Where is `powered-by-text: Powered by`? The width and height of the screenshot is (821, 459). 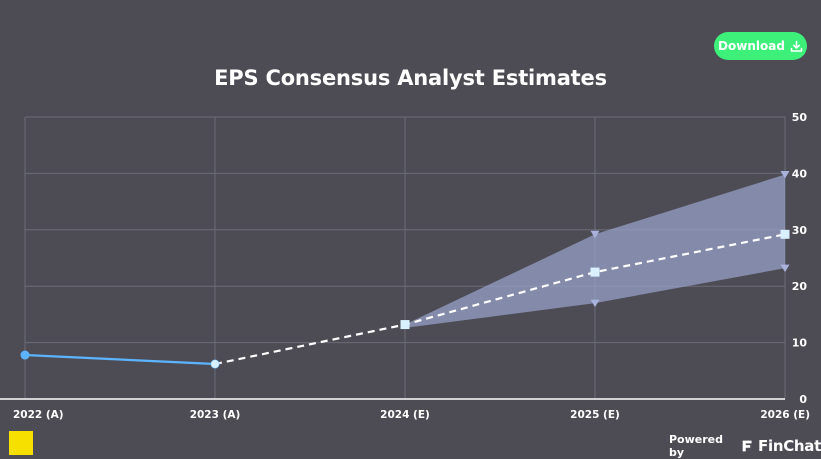
powered-by-text: Powered by is located at coordinates (696, 446).